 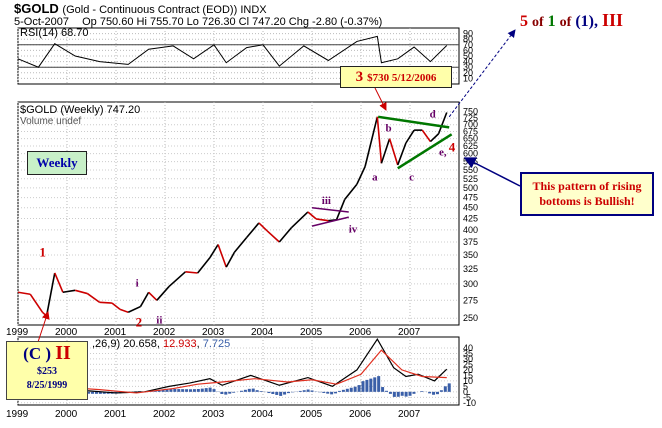 I want to click on rsi-tick-10: 10, so click(x=468, y=78).